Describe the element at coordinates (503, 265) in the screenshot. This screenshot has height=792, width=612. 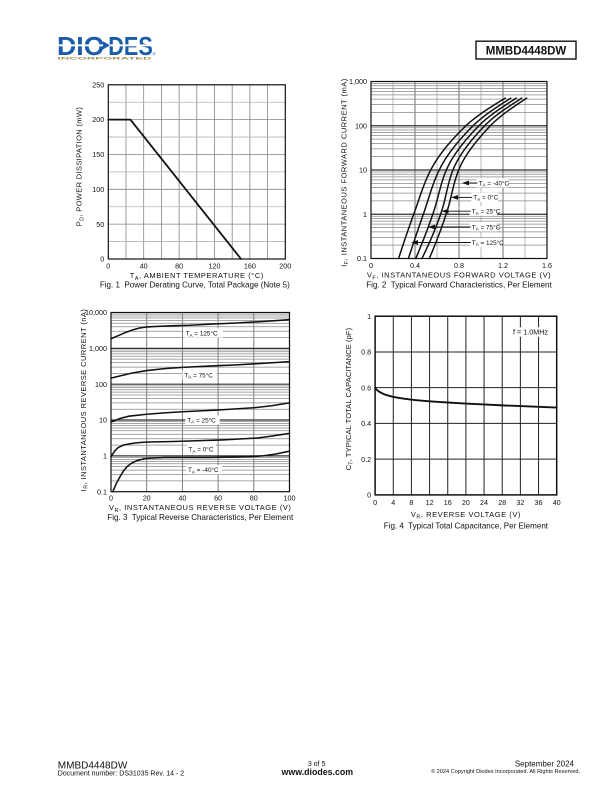
I see `svg-text: 1.2` at that location.